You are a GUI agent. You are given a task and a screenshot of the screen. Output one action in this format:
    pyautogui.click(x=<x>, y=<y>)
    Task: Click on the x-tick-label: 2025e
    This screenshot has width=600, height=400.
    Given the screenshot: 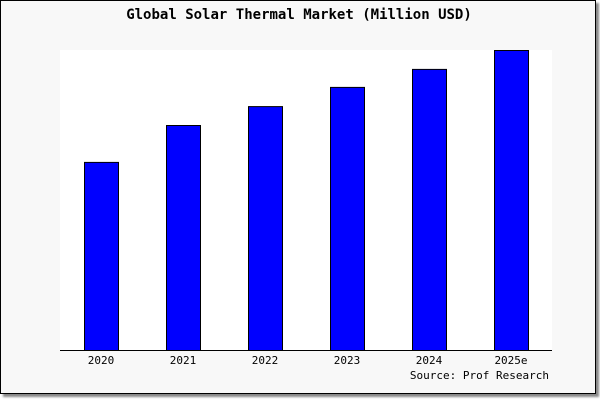 What is the action you would take?
    pyautogui.click(x=510, y=360)
    